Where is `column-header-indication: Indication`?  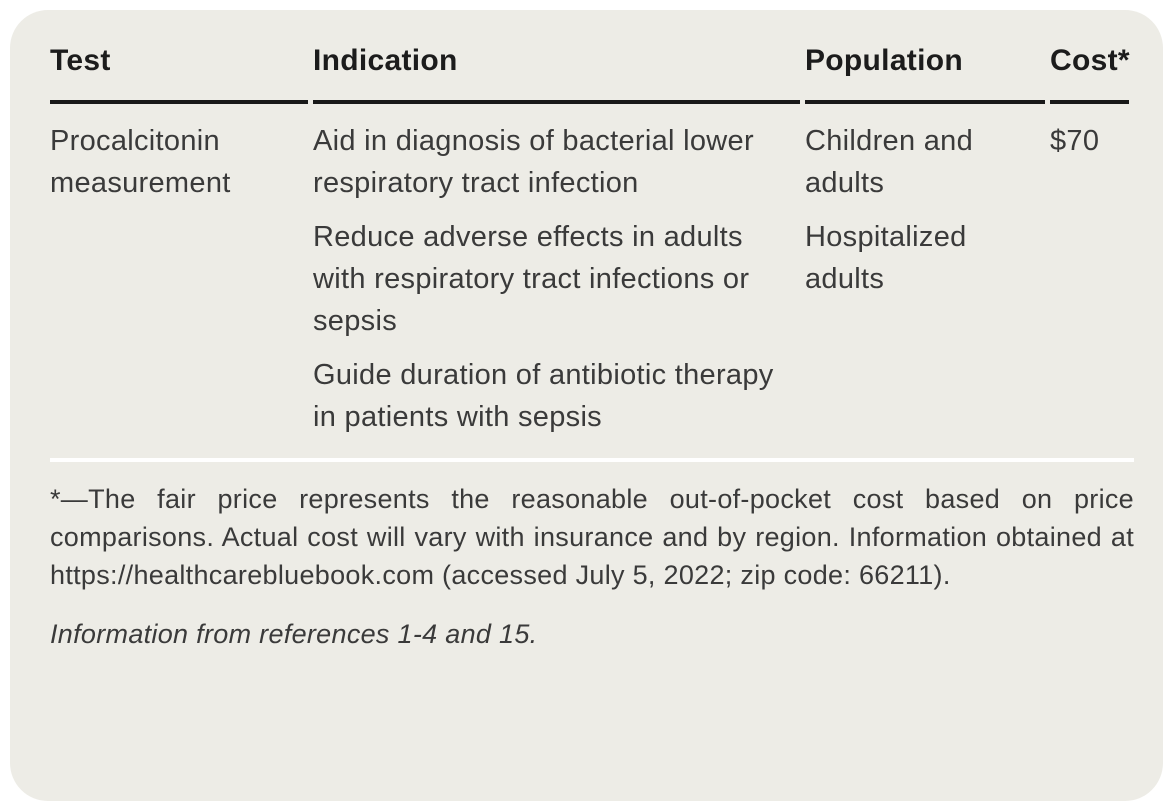
column-header-indication: Indication is located at coordinates (556, 74).